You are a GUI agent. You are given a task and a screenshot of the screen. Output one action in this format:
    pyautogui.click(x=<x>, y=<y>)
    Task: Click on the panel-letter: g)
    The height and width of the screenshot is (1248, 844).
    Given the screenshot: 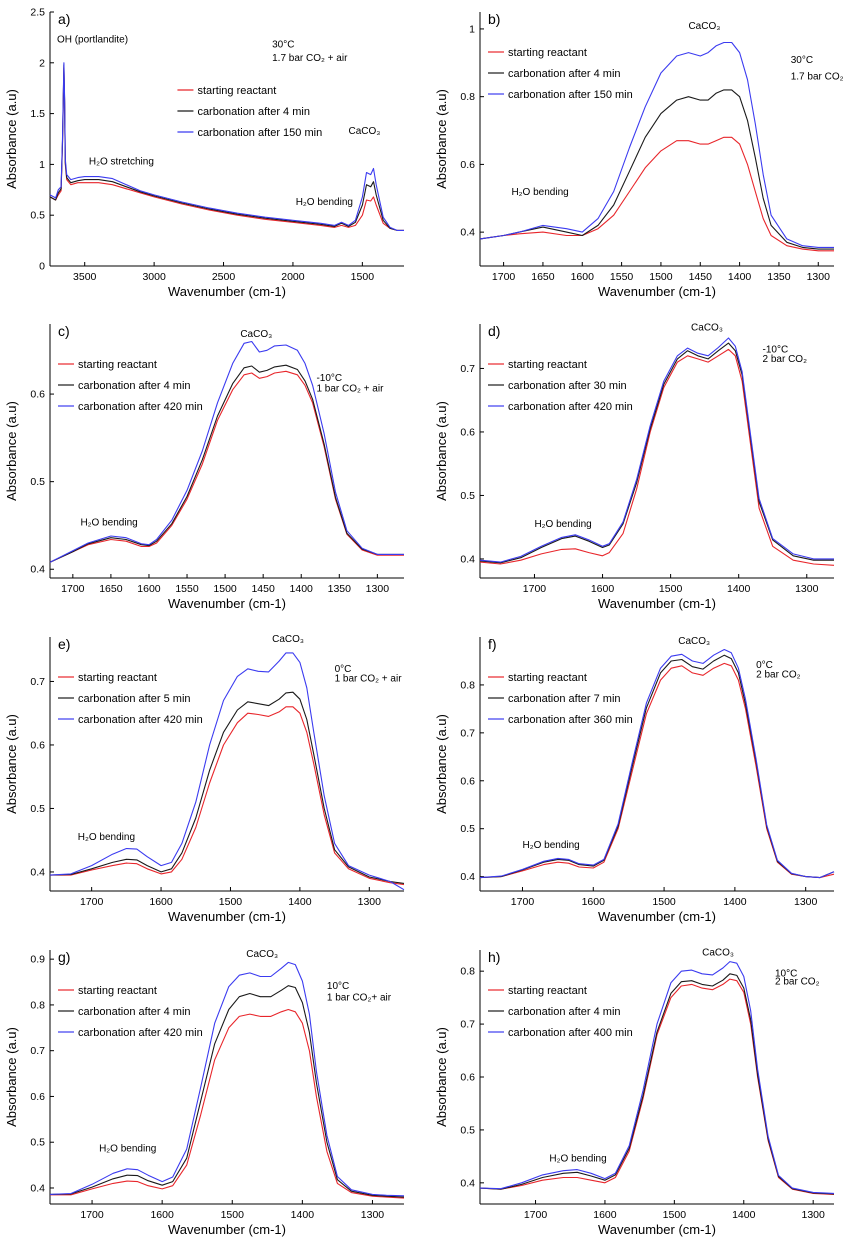 What is the action you would take?
    pyautogui.click(x=64, y=957)
    